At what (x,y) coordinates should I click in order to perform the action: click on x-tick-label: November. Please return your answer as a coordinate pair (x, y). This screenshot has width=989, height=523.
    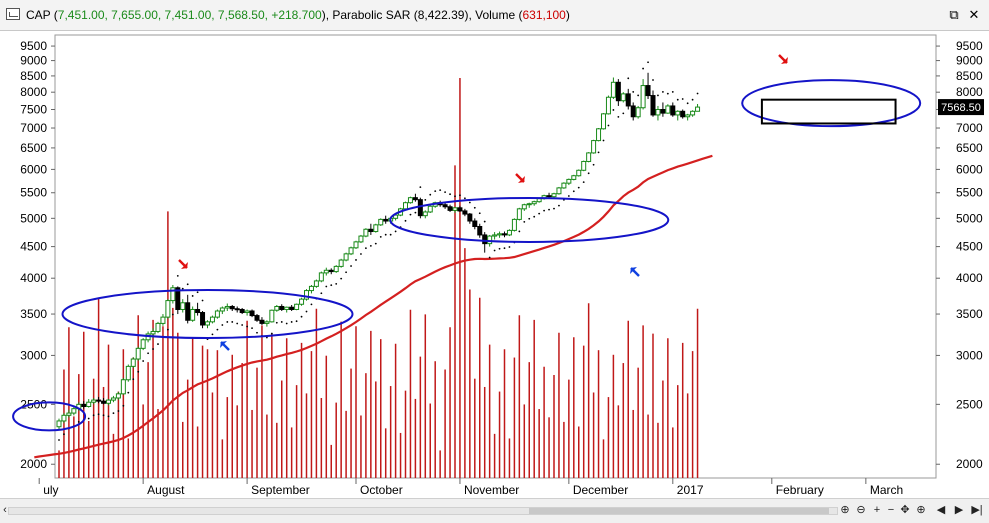
    Looking at the image, I should click on (491, 490).